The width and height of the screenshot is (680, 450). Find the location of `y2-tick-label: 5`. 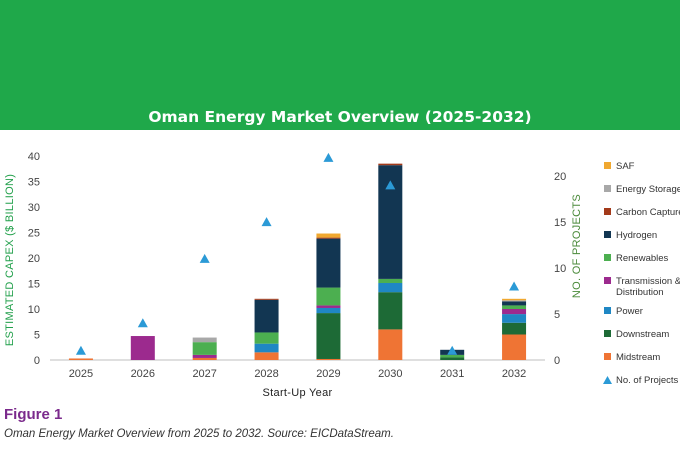

y2-tick-label: 5 is located at coordinates (557, 315).